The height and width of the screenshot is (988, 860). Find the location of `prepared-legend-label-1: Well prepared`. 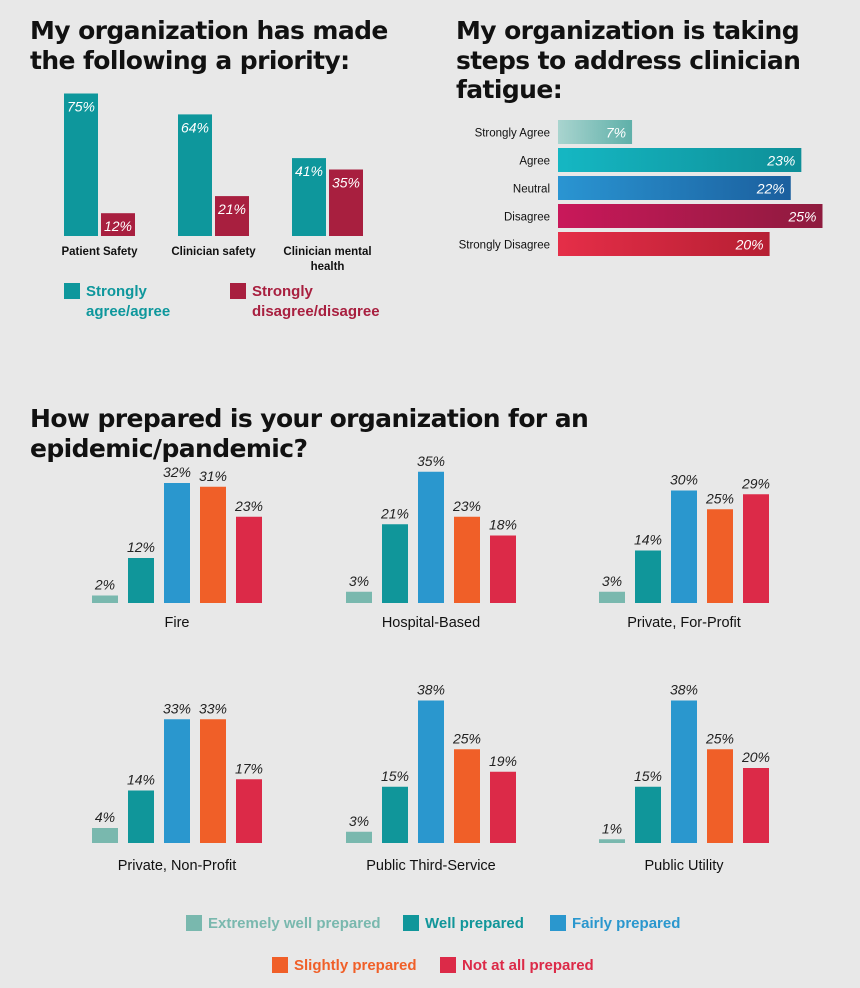

prepared-legend-label-1: Well prepared is located at coordinates (474, 923).